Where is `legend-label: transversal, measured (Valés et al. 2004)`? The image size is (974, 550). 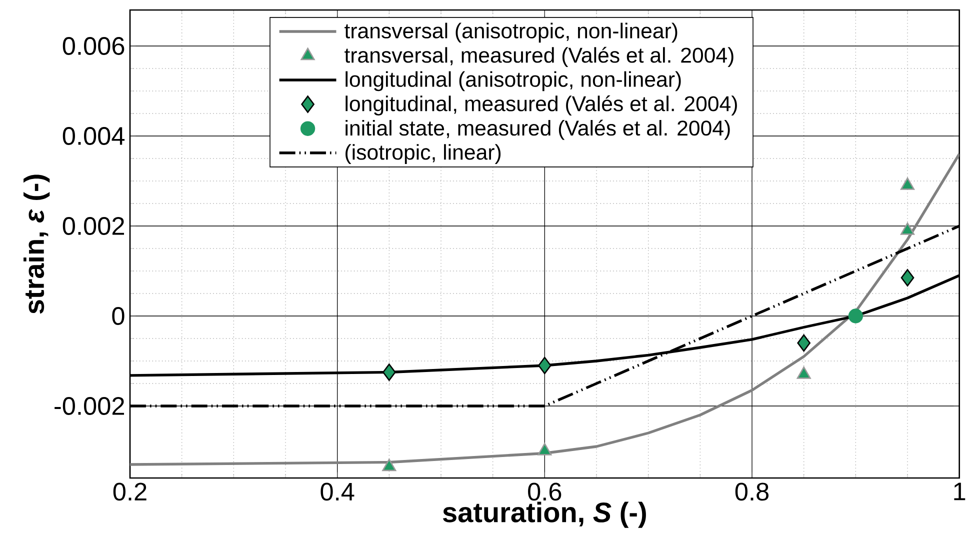 legend-label: transversal, measured (Valés et al. 2004) is located at coordinates (539, 57).